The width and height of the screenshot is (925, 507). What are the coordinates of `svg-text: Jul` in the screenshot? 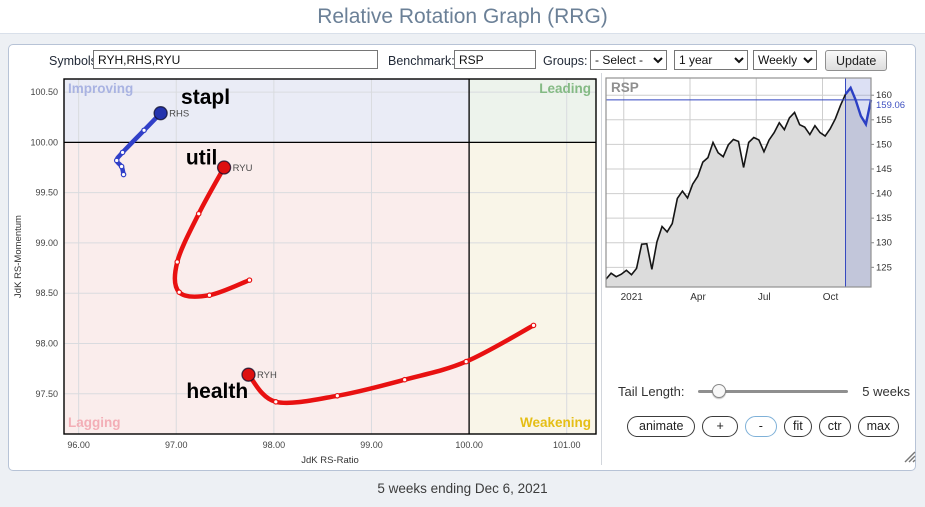 It's located at (764, 297).